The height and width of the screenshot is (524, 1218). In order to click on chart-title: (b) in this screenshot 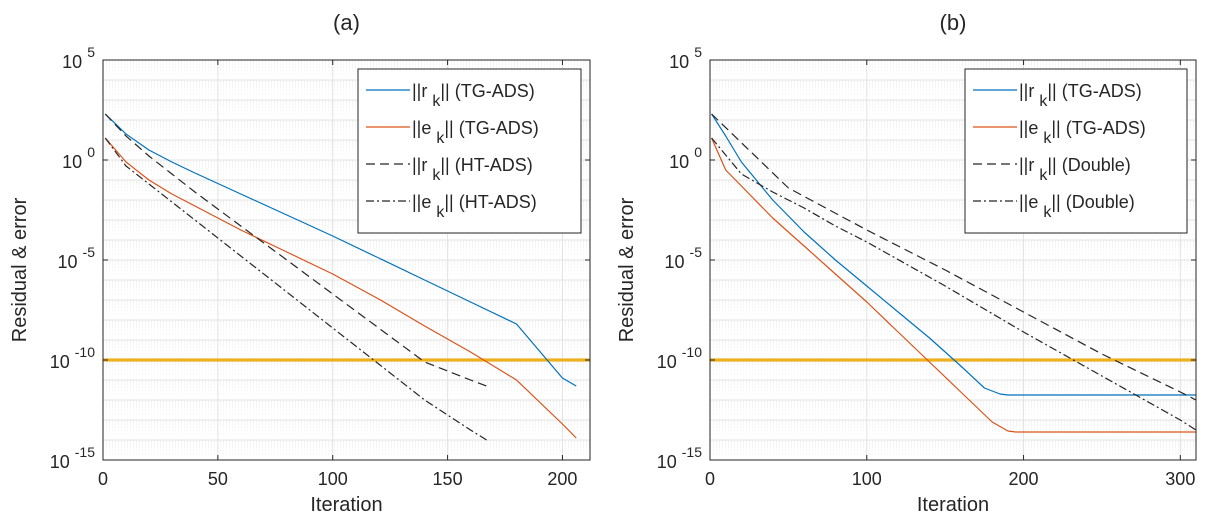, I will do `click(953, 22)`.